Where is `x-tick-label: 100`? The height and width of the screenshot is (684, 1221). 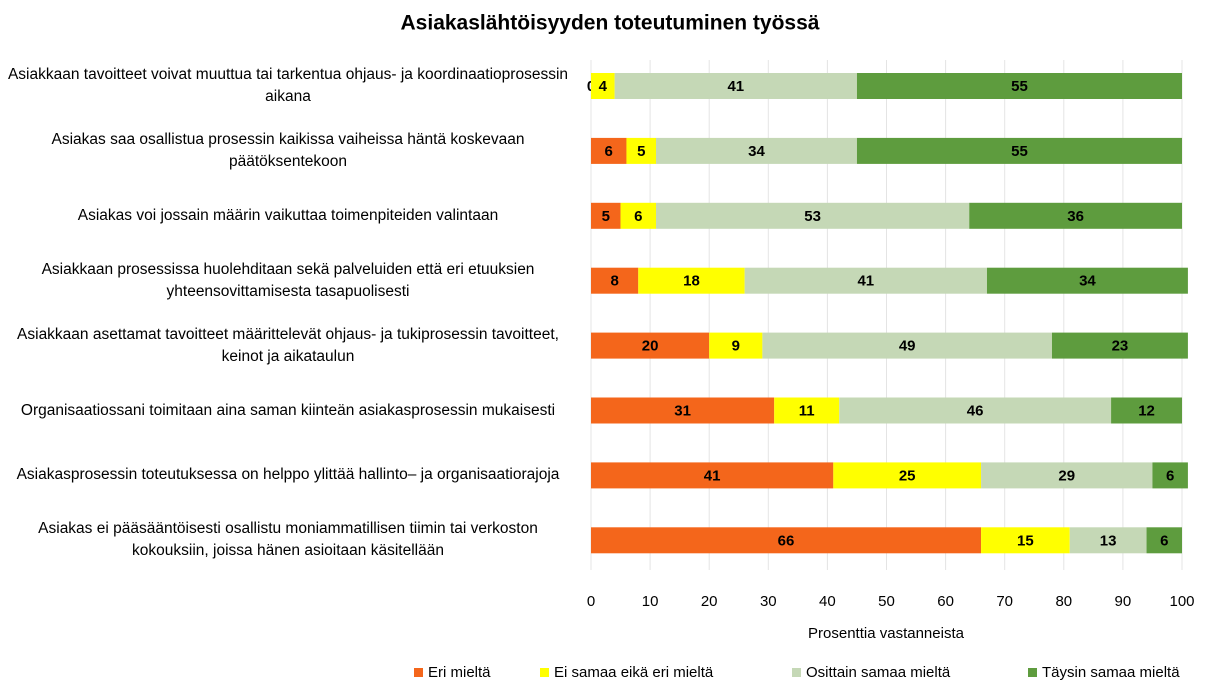
x-tick-label: 100 is located at coordinates (1181, 601).